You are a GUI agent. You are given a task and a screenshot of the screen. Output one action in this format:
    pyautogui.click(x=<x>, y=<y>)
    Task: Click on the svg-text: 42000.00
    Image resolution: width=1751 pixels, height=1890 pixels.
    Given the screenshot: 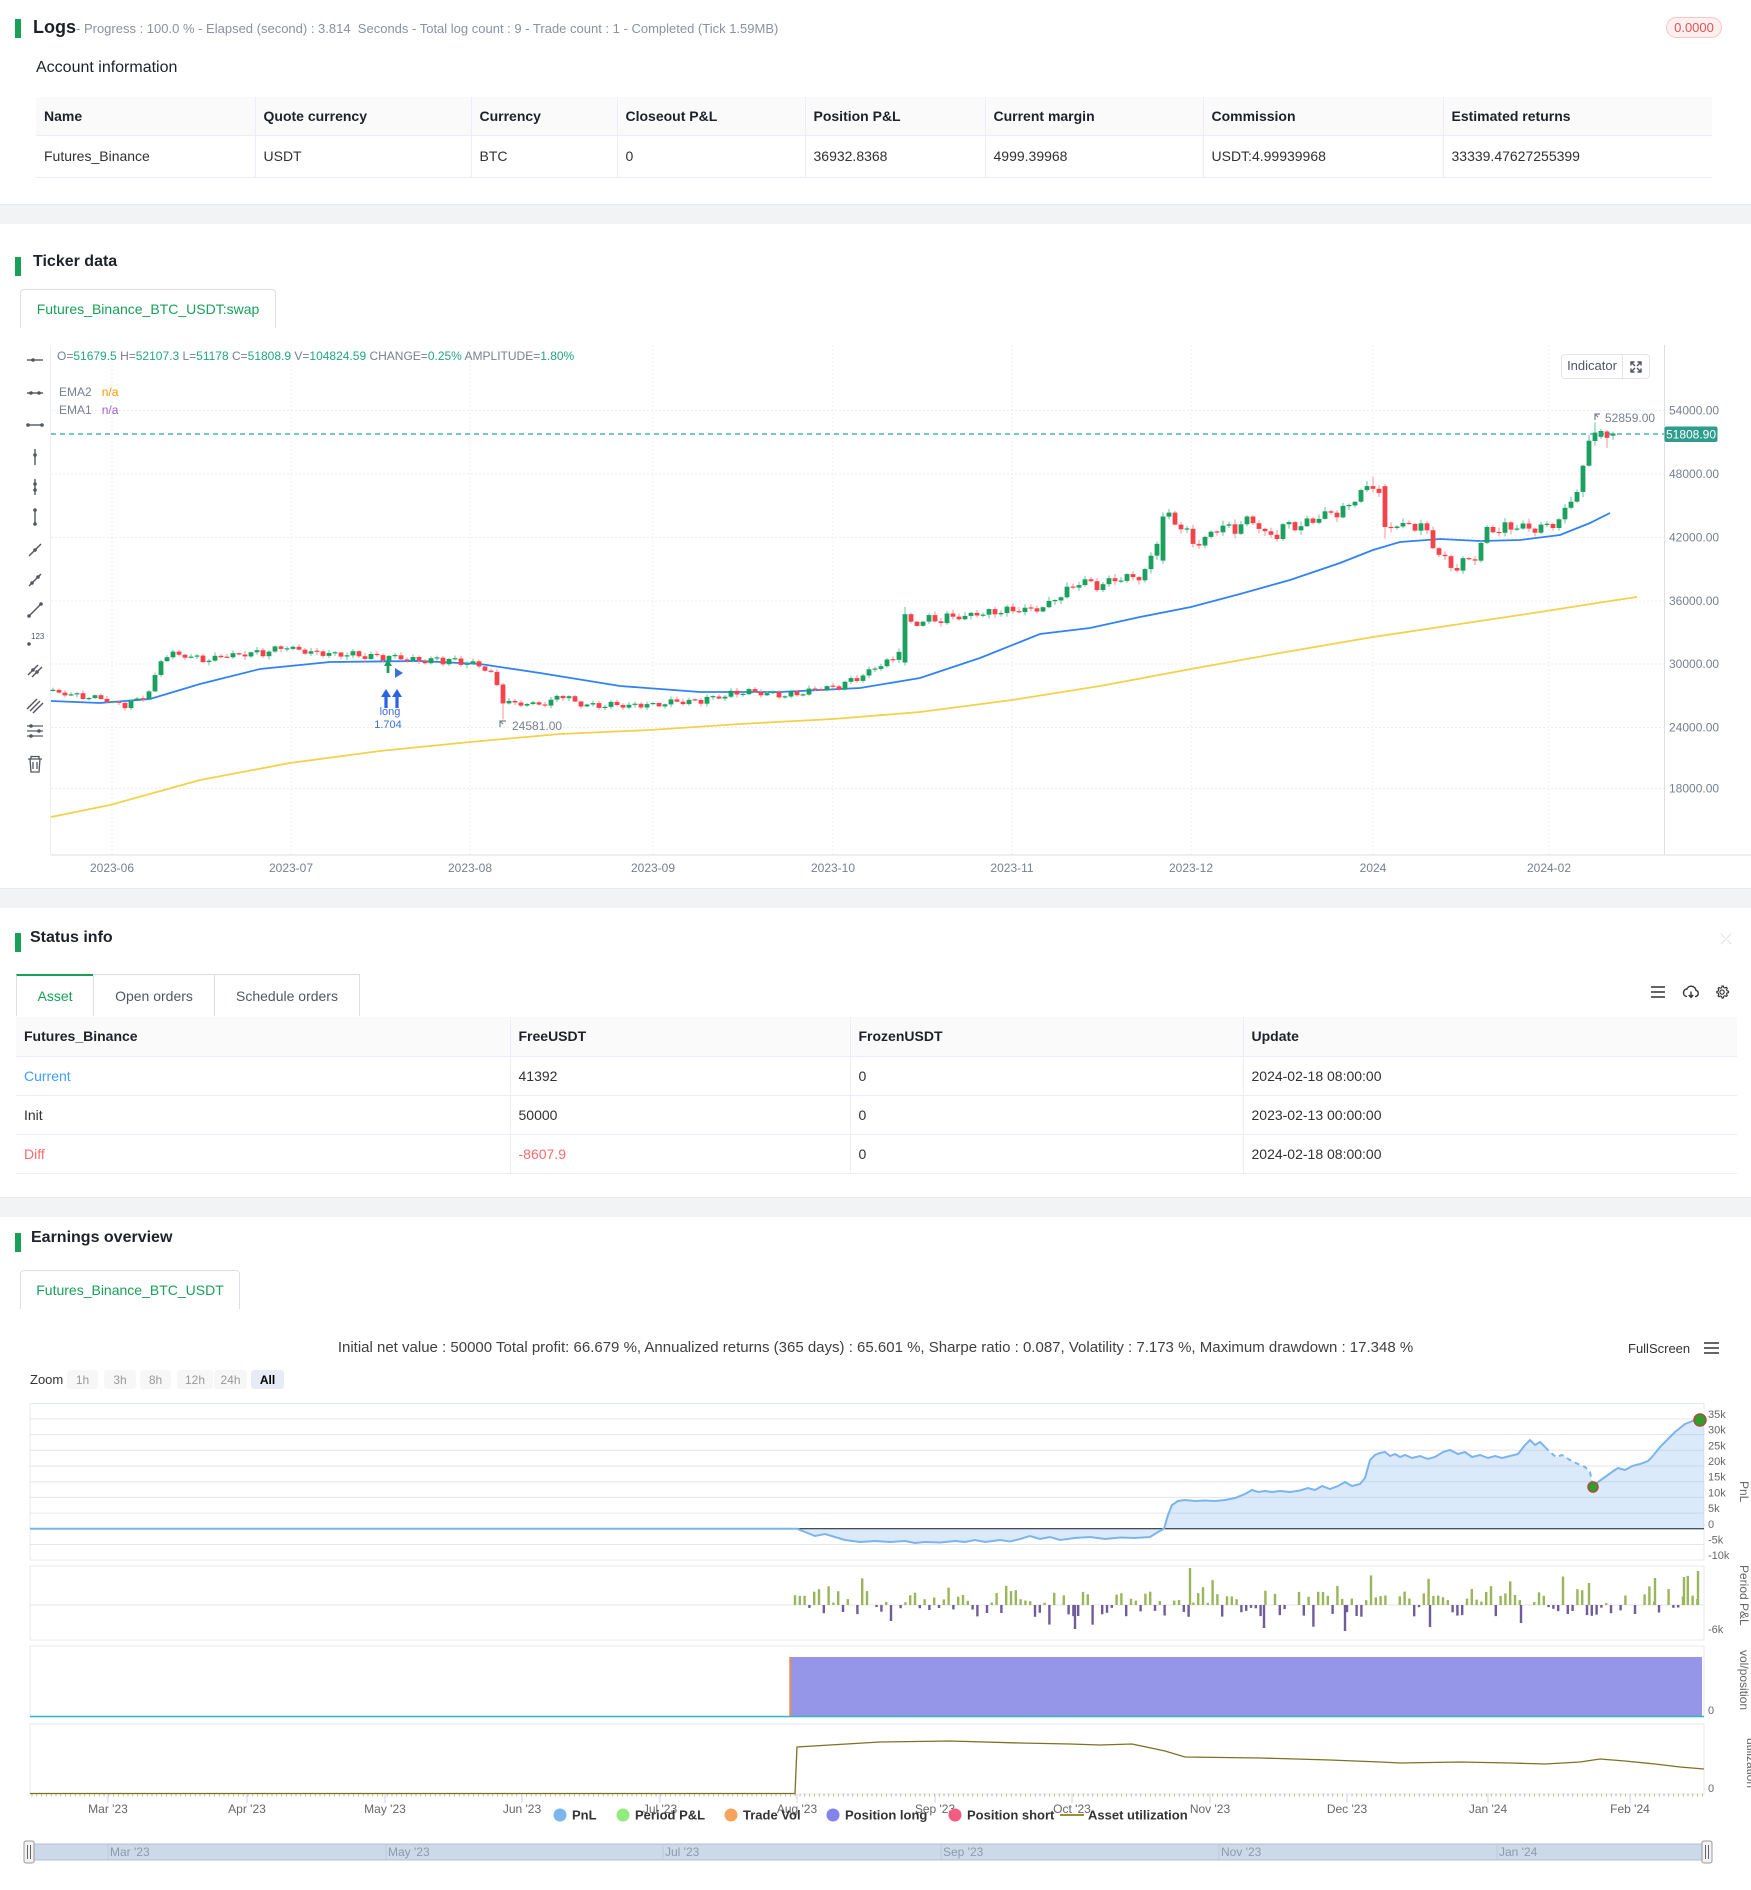 What is the action you would take?
    pyautogui.click(x=1694, y=538)
    